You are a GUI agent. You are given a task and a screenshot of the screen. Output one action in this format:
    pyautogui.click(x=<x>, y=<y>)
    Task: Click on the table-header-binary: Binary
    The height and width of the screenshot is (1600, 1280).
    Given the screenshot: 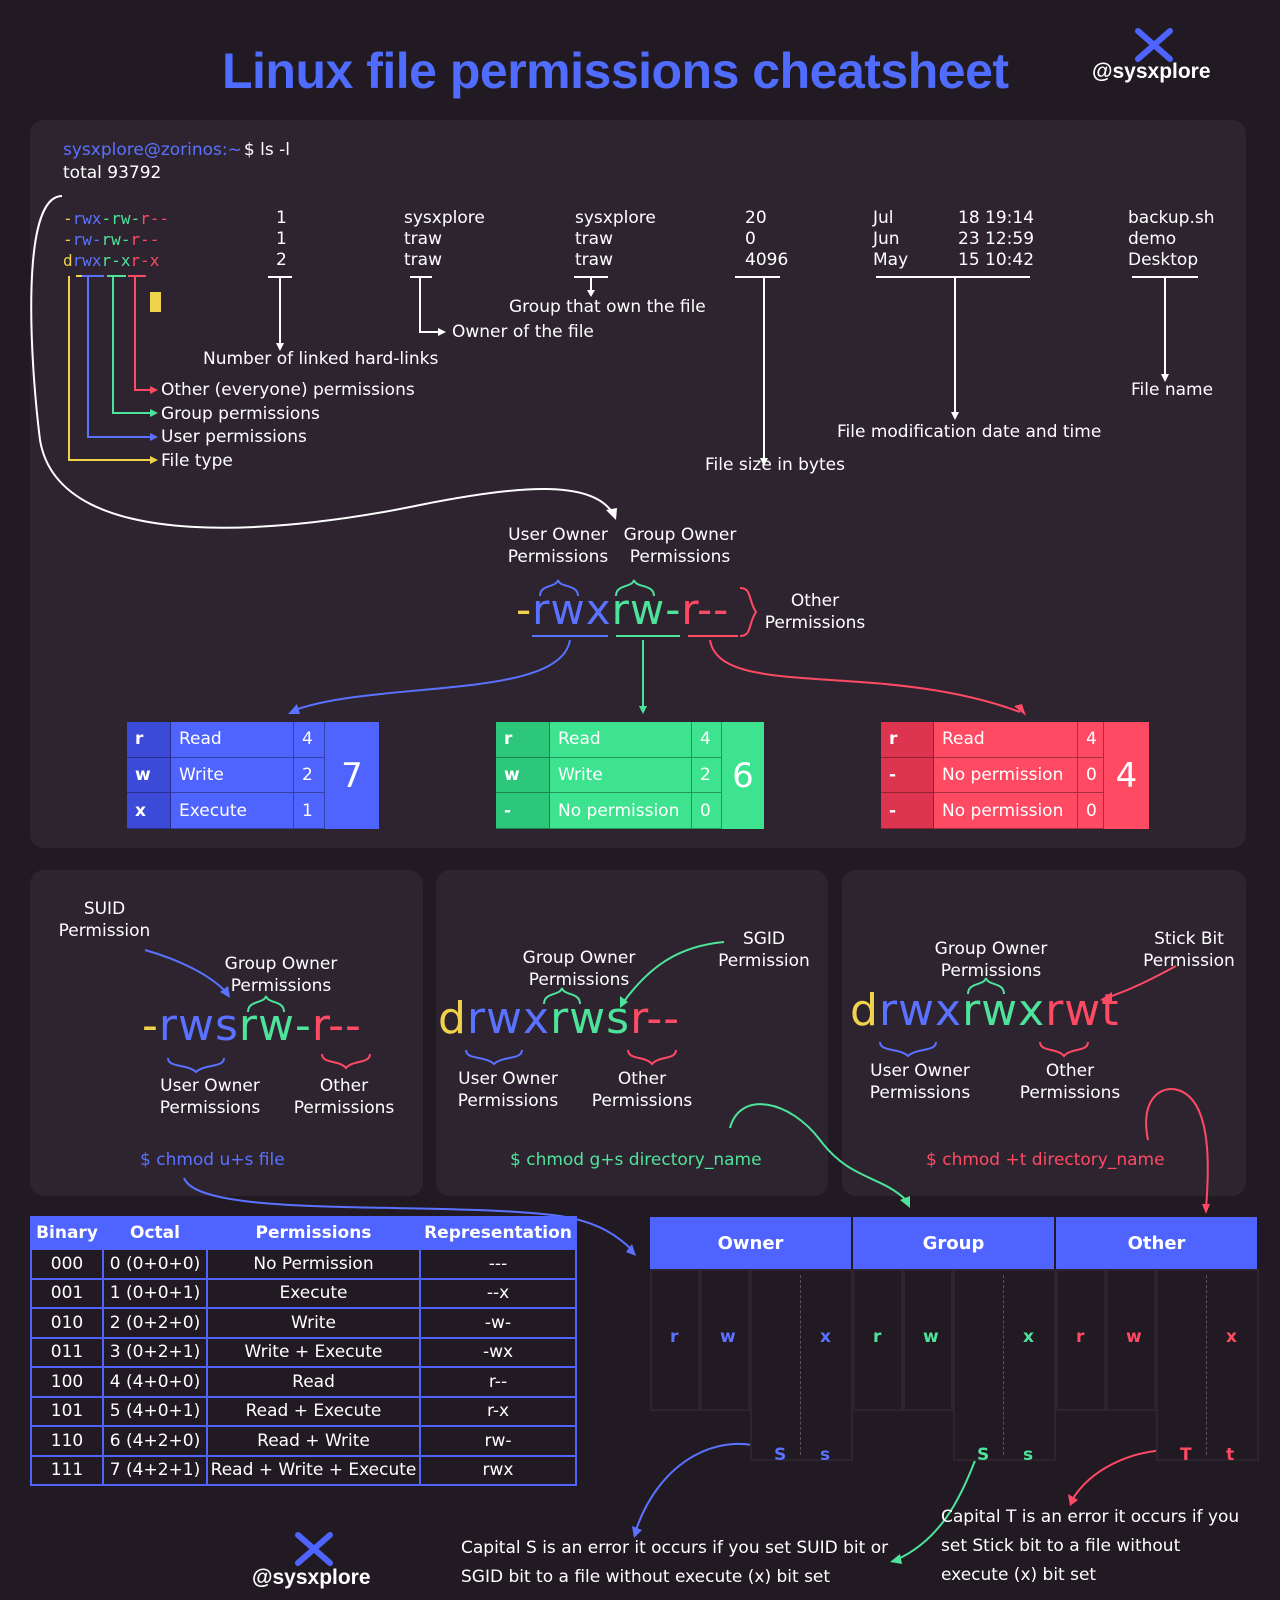 What is the action you would take?
    pyautogui.click(x=67, y=1233)
    